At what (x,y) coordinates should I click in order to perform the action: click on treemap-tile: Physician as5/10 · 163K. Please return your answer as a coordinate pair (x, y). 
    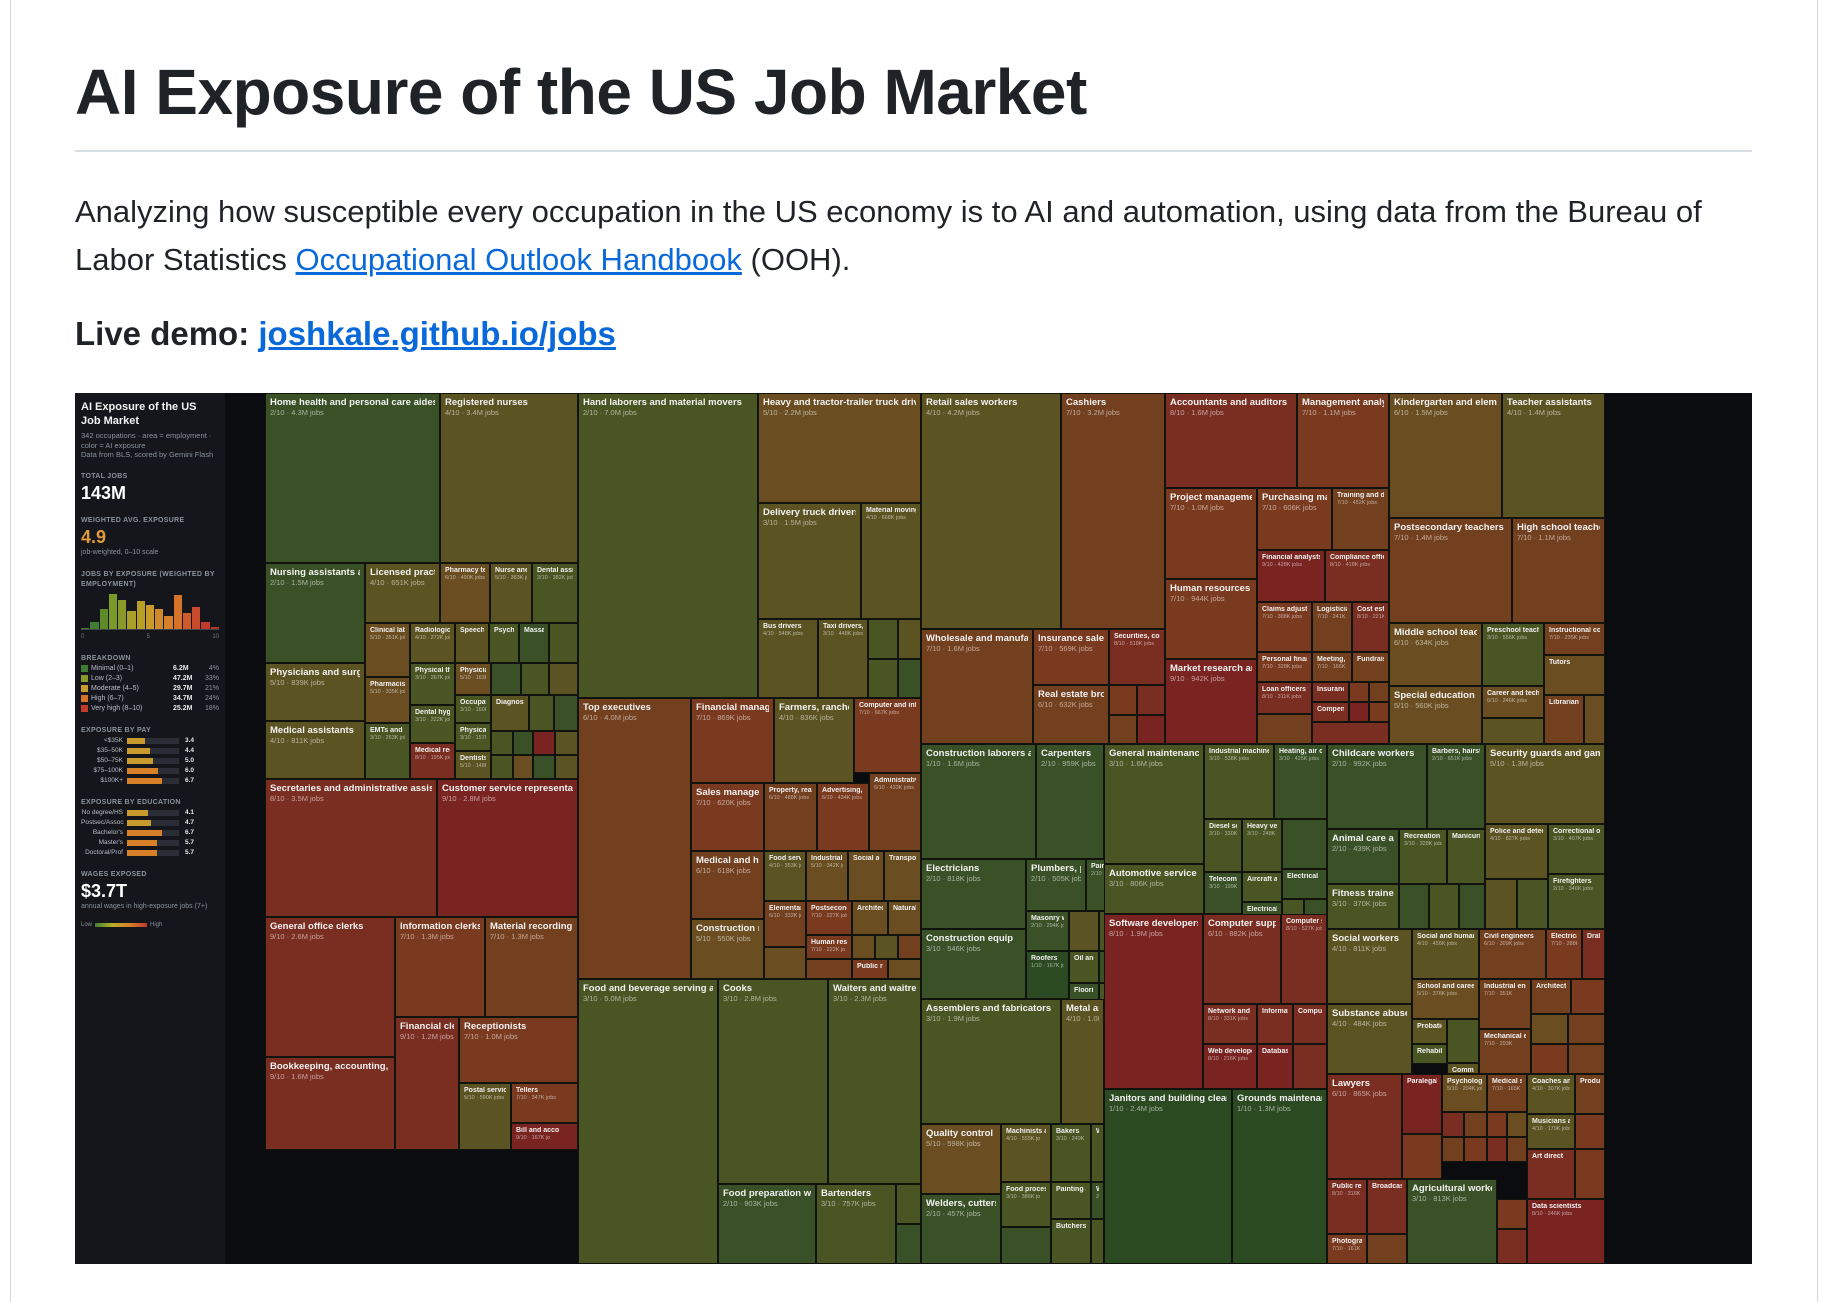
    Looking at the image, I should click on (473, 679).